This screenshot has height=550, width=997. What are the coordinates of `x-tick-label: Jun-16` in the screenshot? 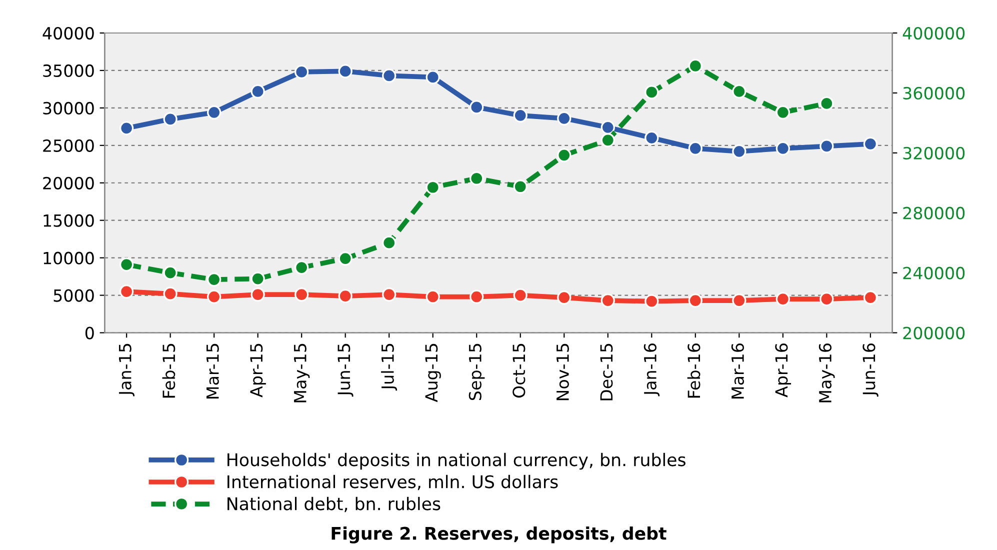 It's located at (870, 370).